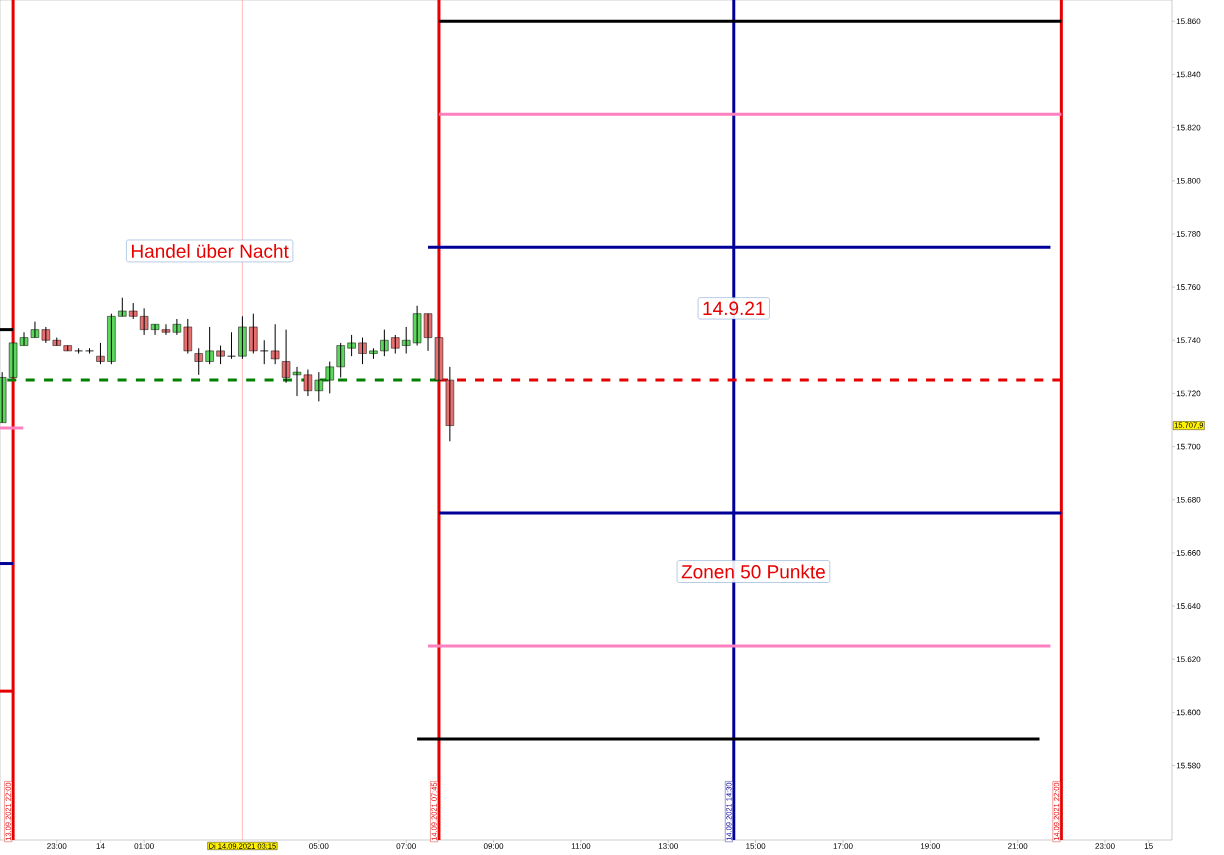 The height and width of the screenshot is (855, 1224). I want to click on x-tick-label: 15, so click(1148, 846).